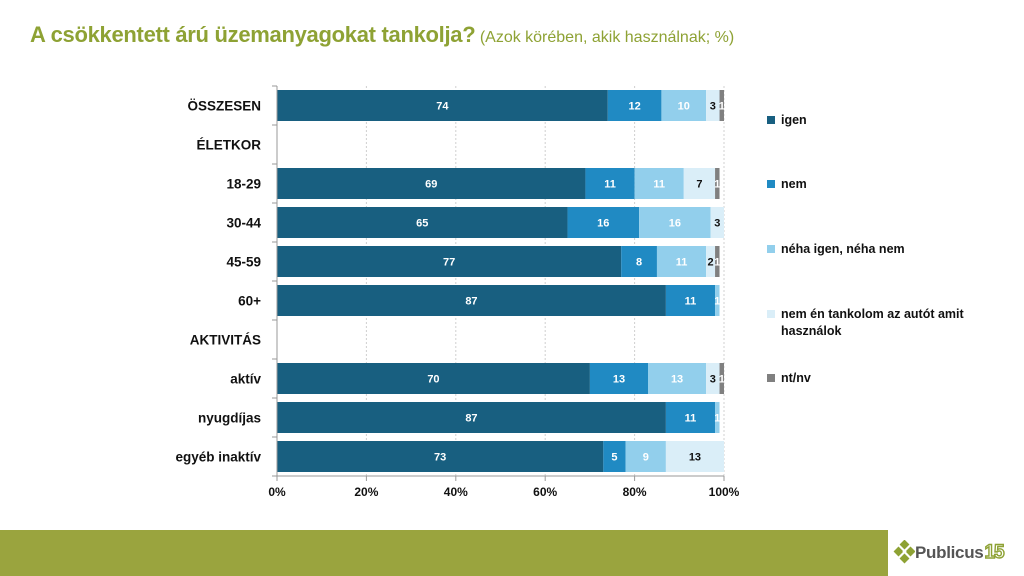  I want to click on category-label: 30-44, so click(243, 223).